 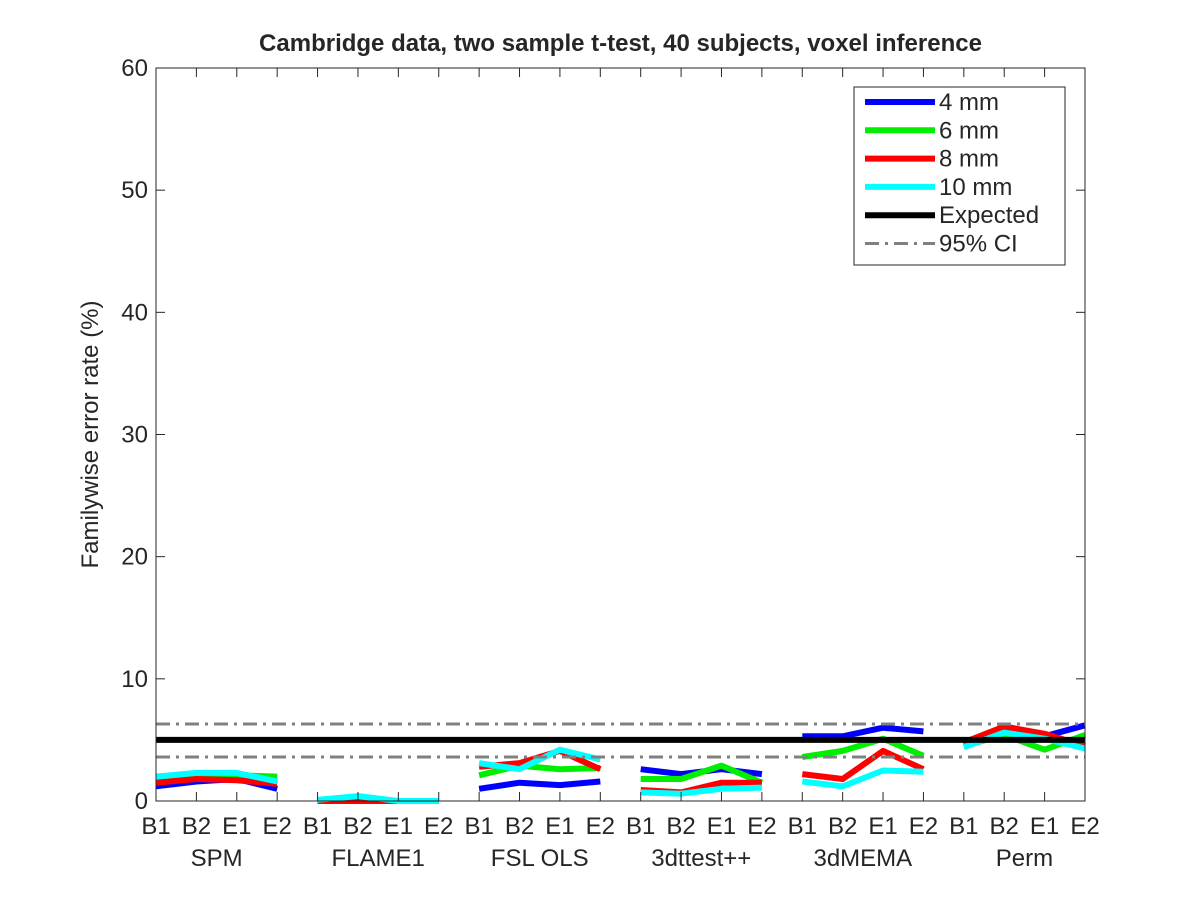 What do you see at coordinates (975, 187) in the screenshot?
I see `legend-label: 10 mm` at bounding box center [975, 187].